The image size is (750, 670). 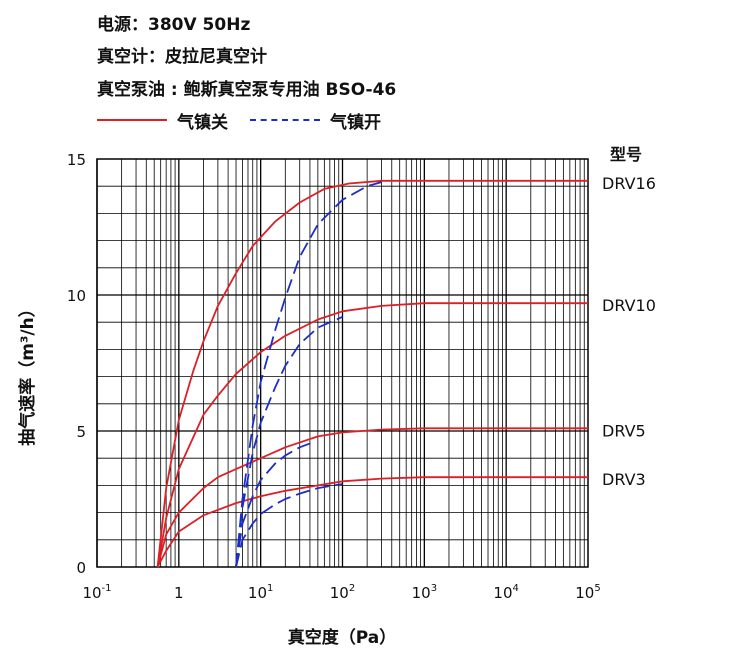 What do you see at coordinates (76, 160) in the screenshot?
I see `y-tick-label: 15` at bounding box center [76, 160].